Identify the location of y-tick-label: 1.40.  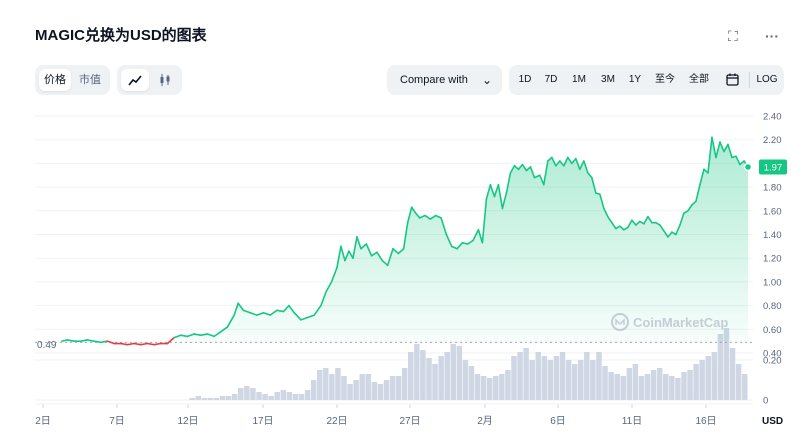
(772, 235).